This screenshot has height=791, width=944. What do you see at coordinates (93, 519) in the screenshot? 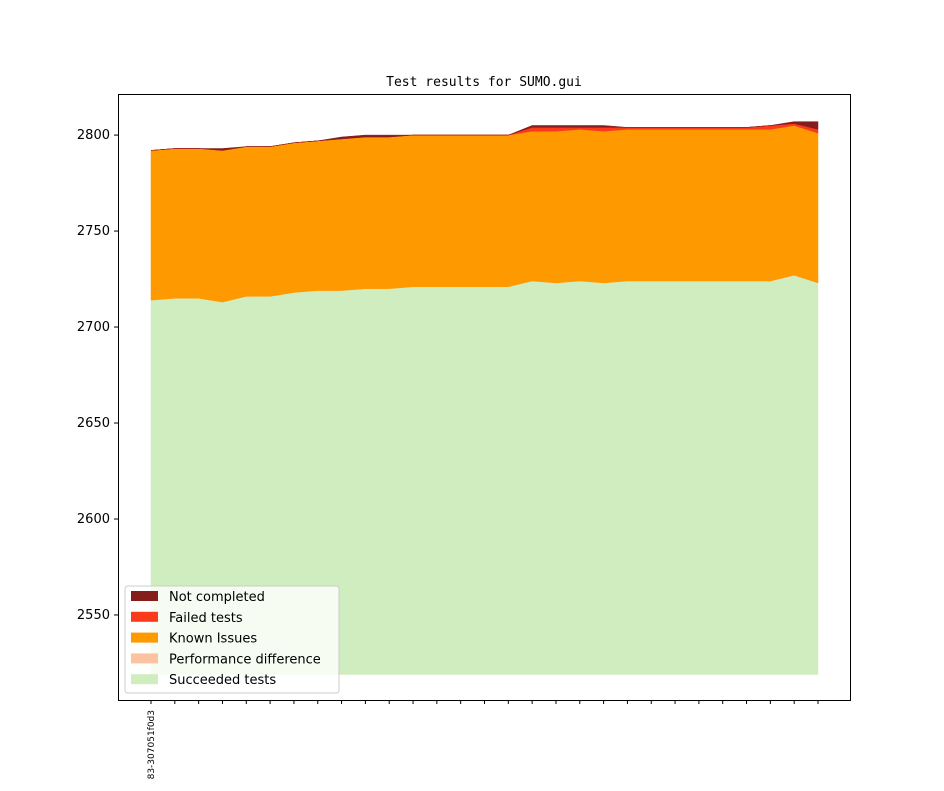
I see `y-tick-label: 2600` at bounding box center [93, 519].